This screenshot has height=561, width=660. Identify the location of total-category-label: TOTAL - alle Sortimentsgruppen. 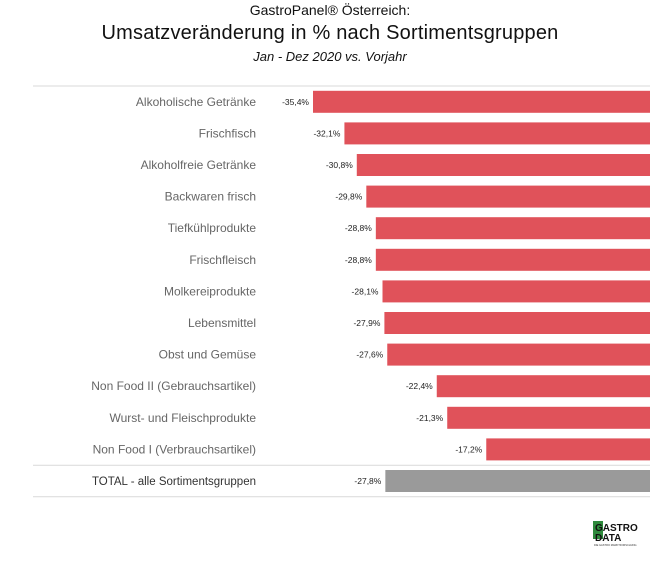
(174, 482).